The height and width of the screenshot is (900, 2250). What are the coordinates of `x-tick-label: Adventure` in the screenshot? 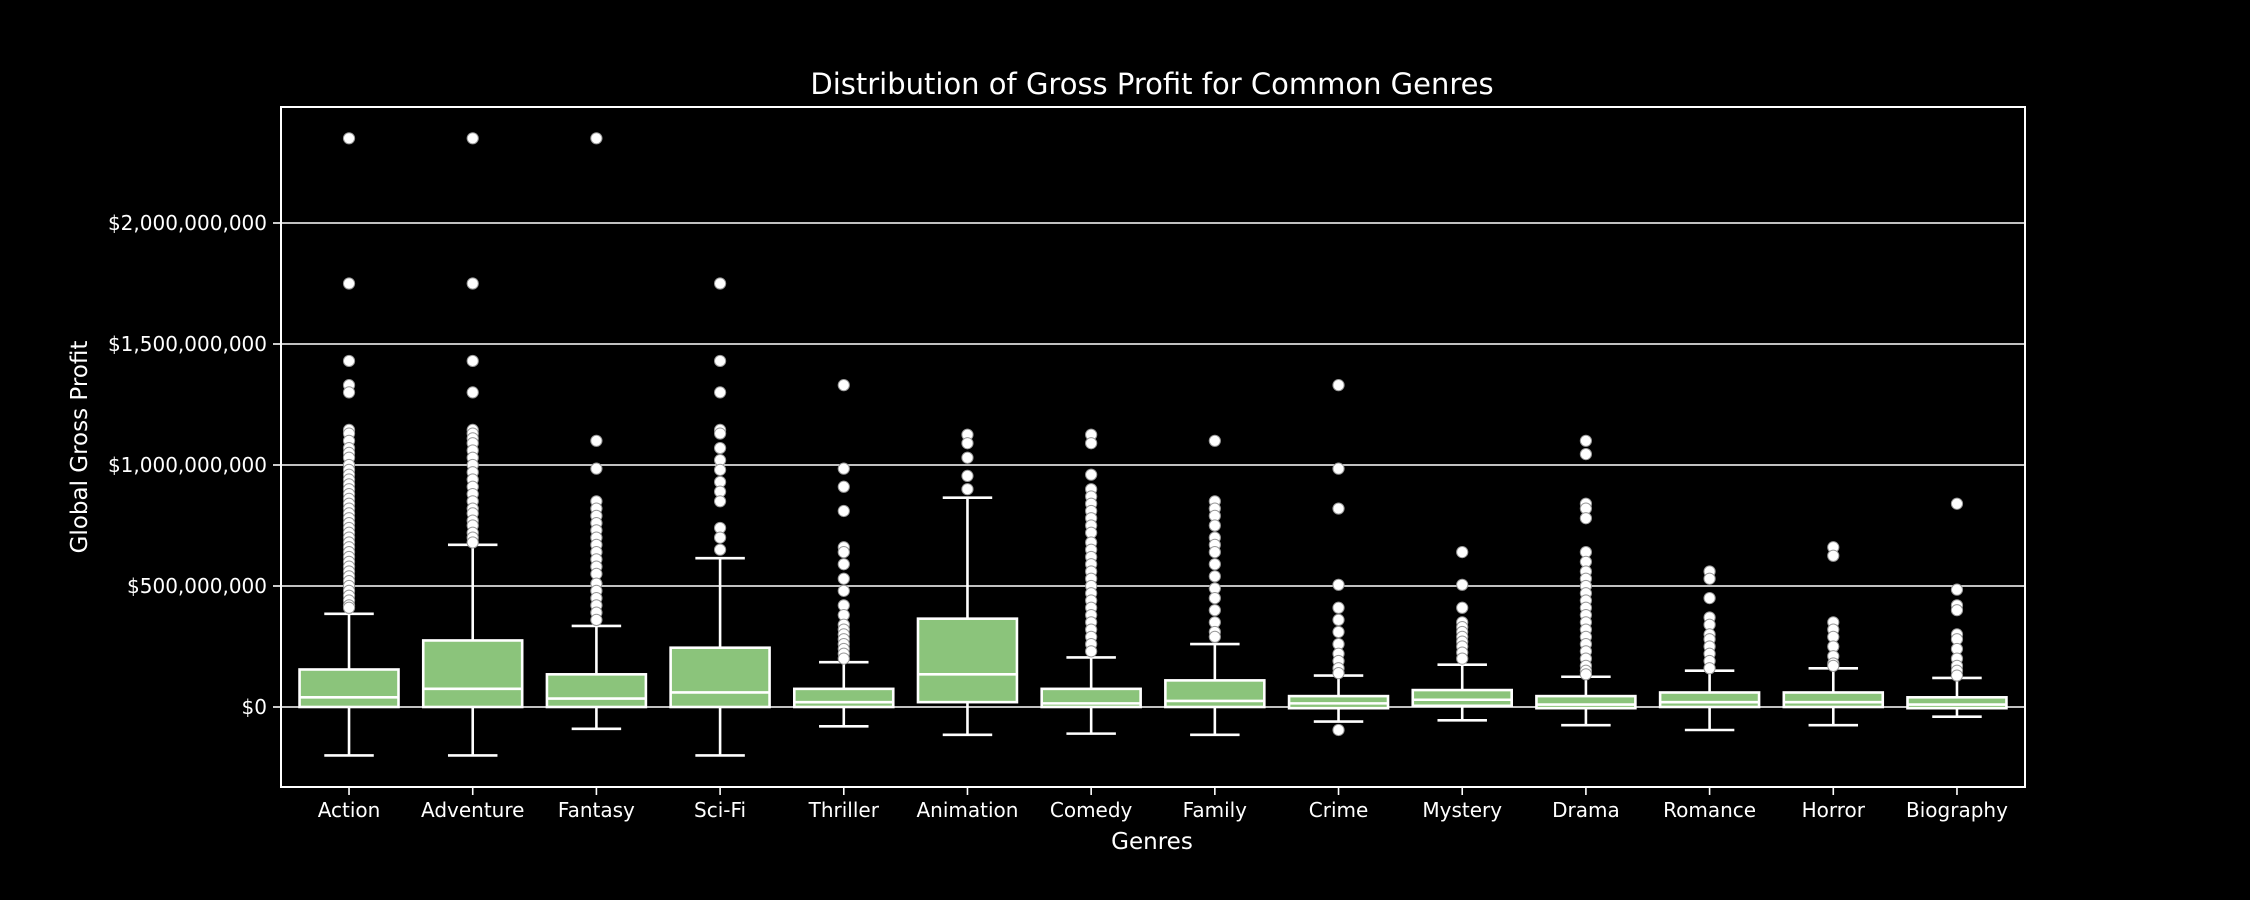 It's located at (472, 810).